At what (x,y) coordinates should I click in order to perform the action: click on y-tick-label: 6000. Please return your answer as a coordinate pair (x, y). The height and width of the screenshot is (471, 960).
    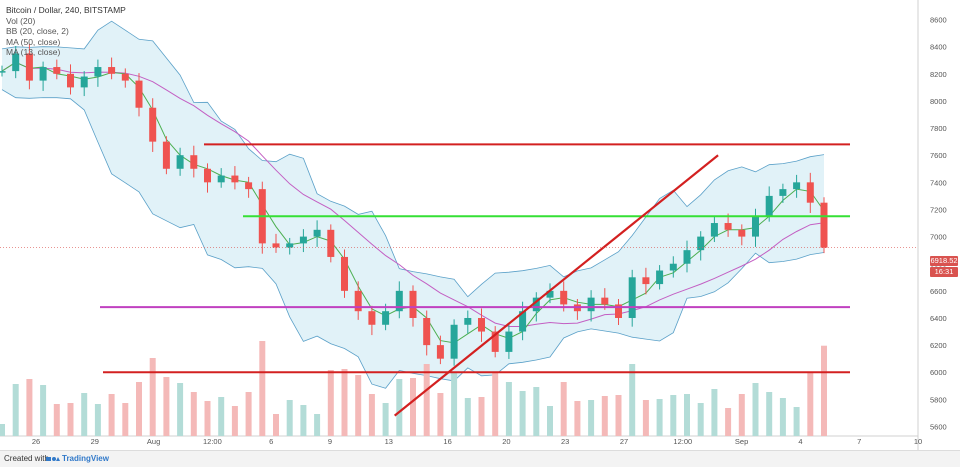
    Looking at the image, I should click on (938, 372).